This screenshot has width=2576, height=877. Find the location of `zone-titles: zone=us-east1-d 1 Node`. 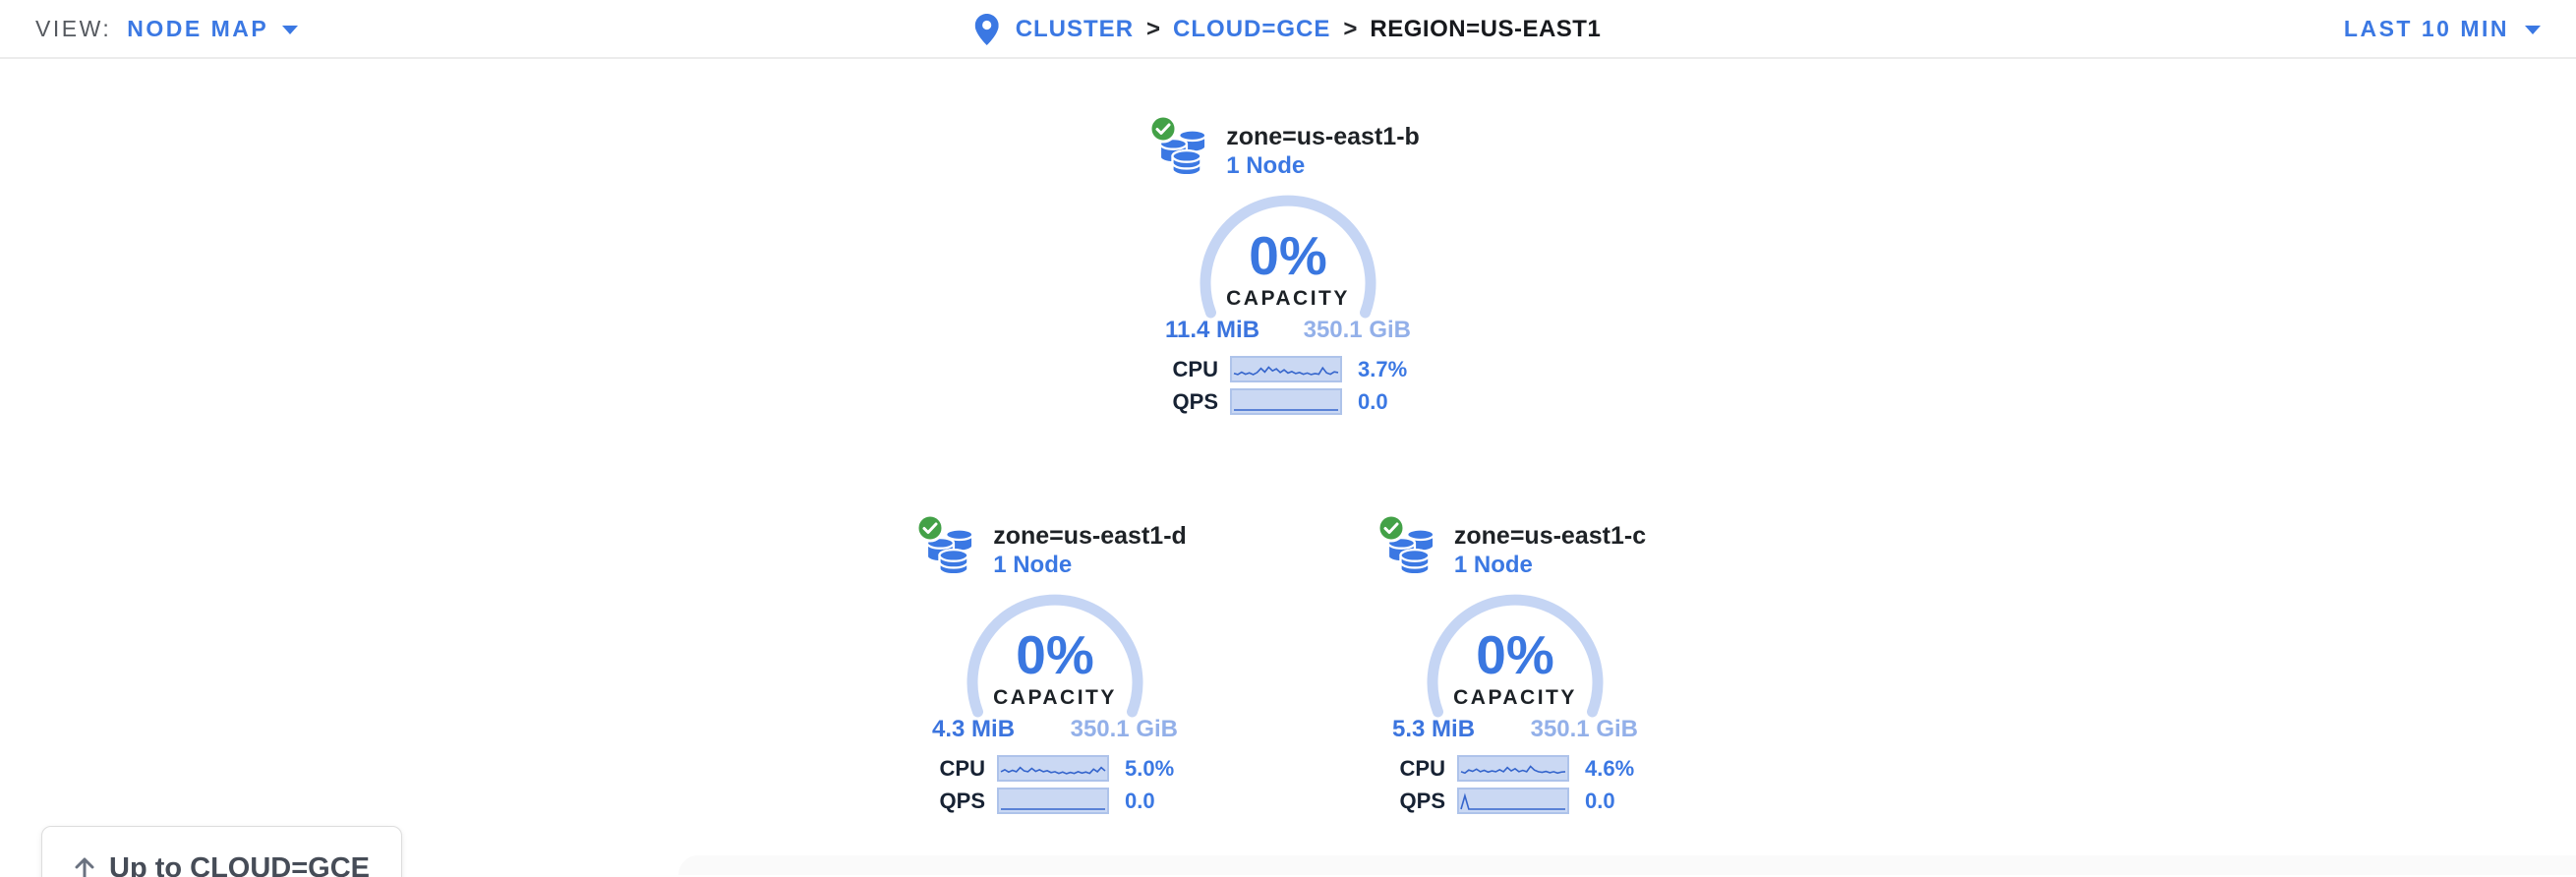

zone-titles: zone=us-east1-d 1 Node is located at coordinates (1090, 549).